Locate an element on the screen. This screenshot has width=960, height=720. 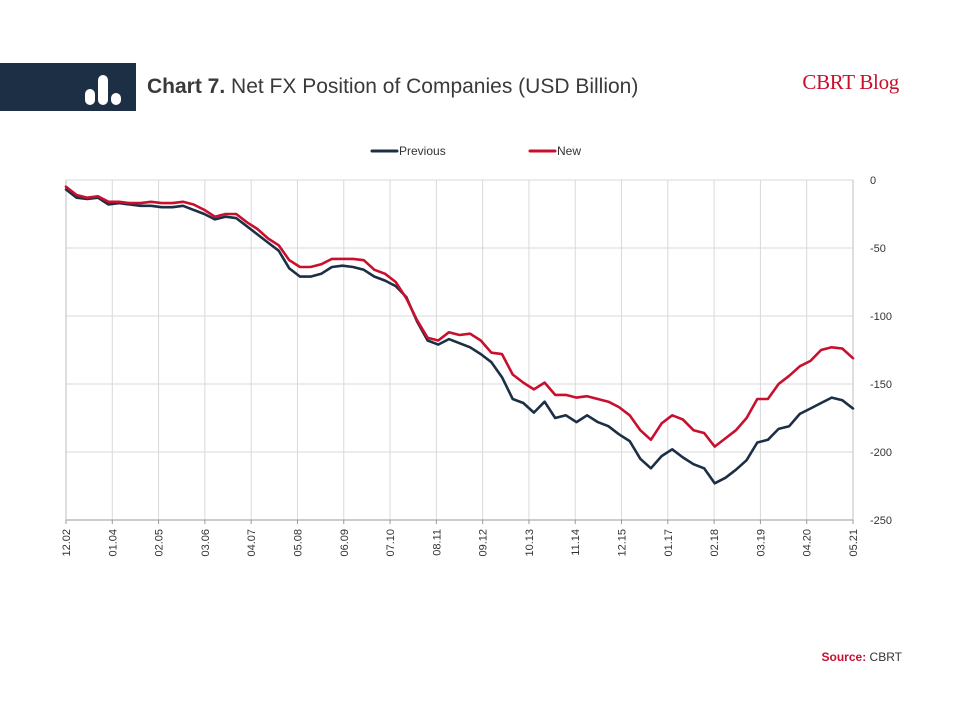
chart-number: Chart 7. is located at coordinates (186, 86).